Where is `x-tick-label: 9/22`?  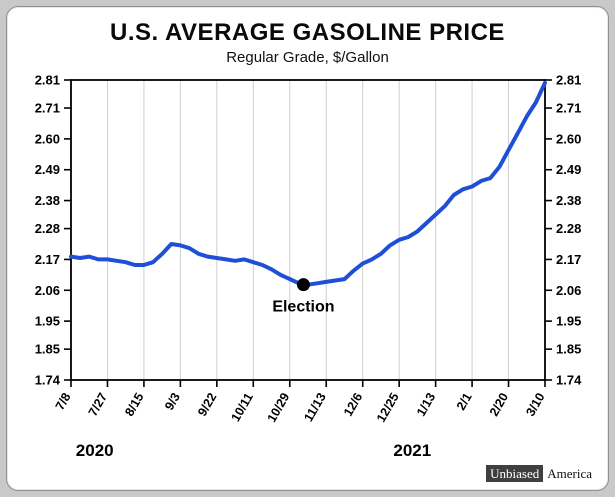
x-tick-label: 9/22 is located at coordinates (207, 404).